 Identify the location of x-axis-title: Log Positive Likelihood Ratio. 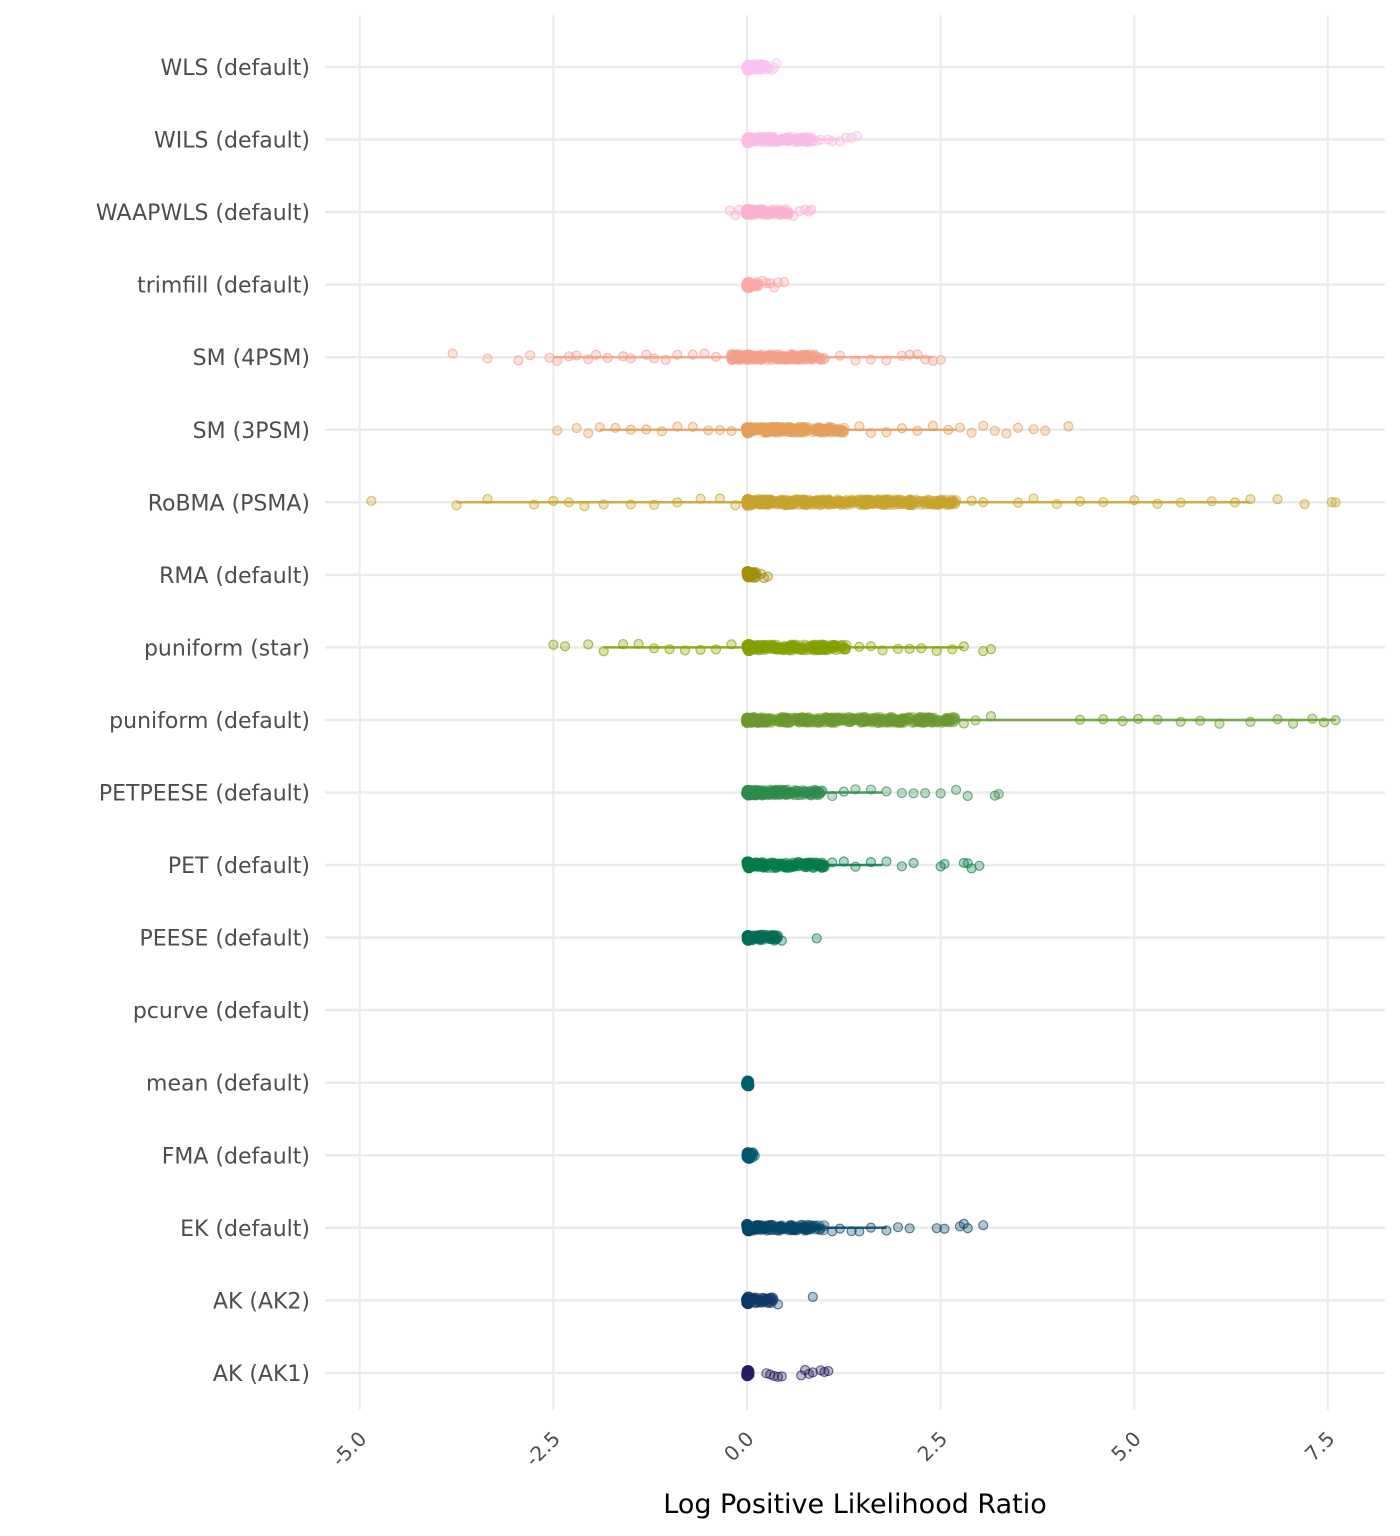
(855, 1504).